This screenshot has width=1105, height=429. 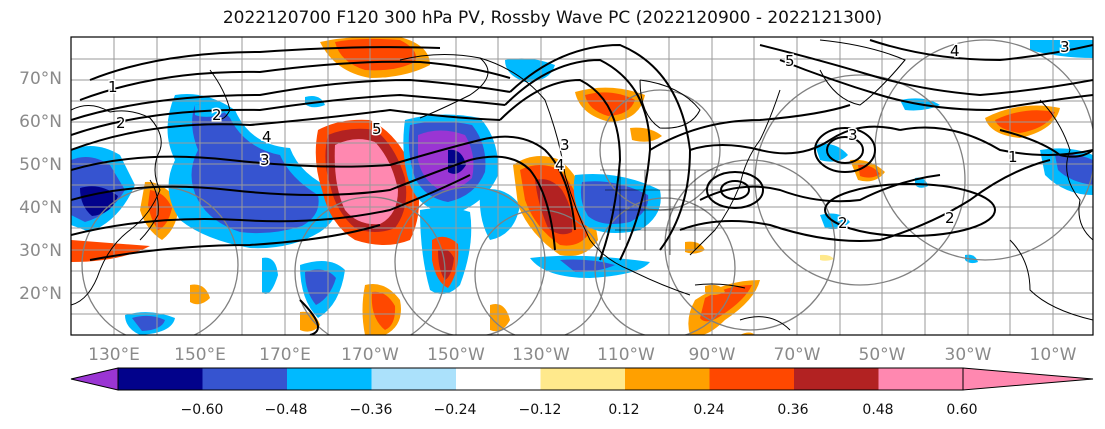 What do you see at coordinates (371, 410) in the screenshot?
I see `colorbar-tick-label: −0.36` at bounding box center [371, 410].